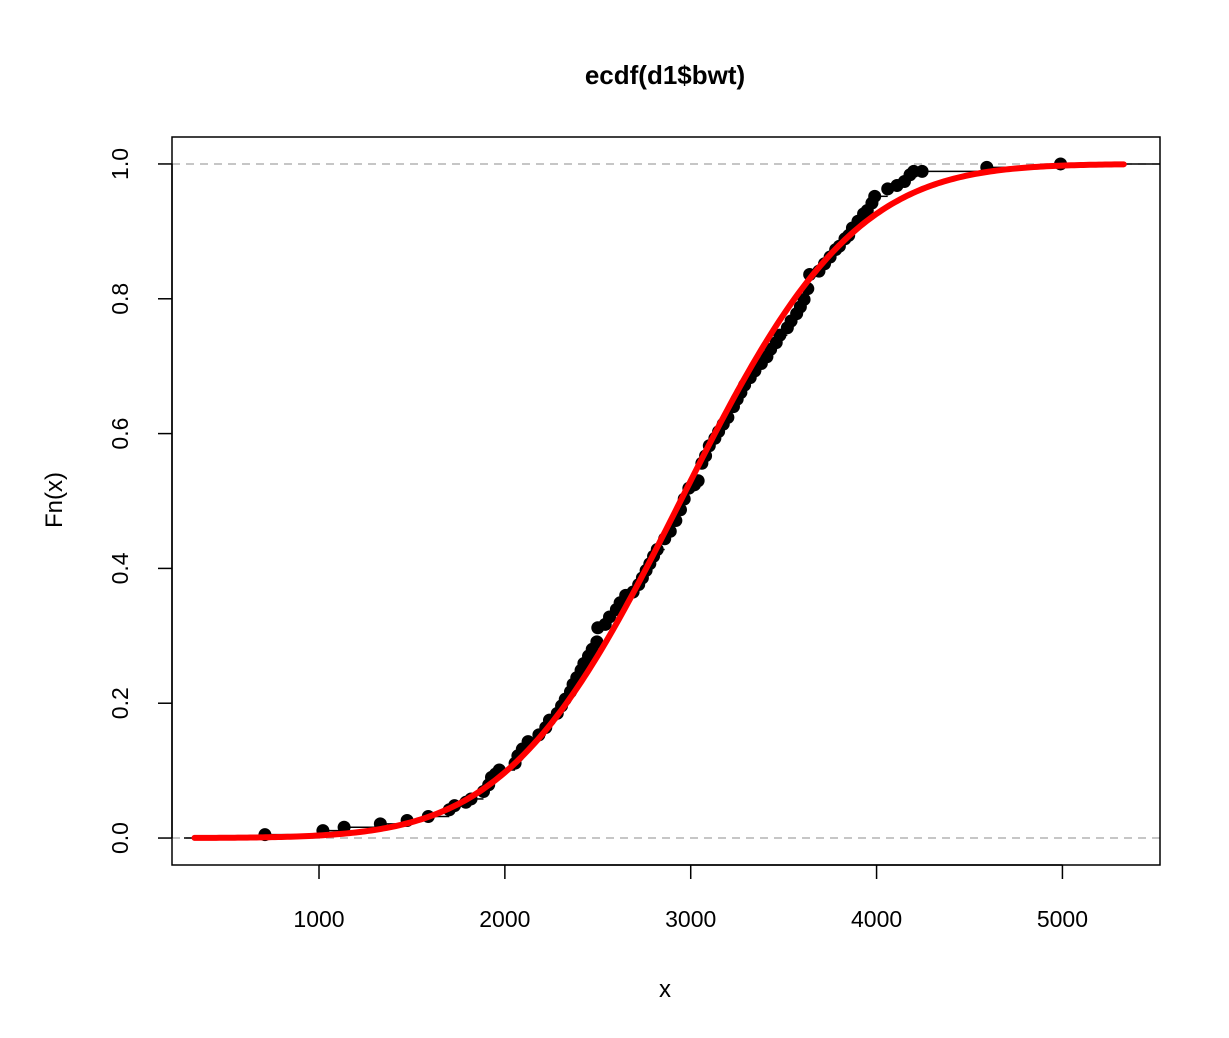  Describe the element at coordinates (120, 299) in the screenshot. I see `y-tick-label: 0.8` at that location.